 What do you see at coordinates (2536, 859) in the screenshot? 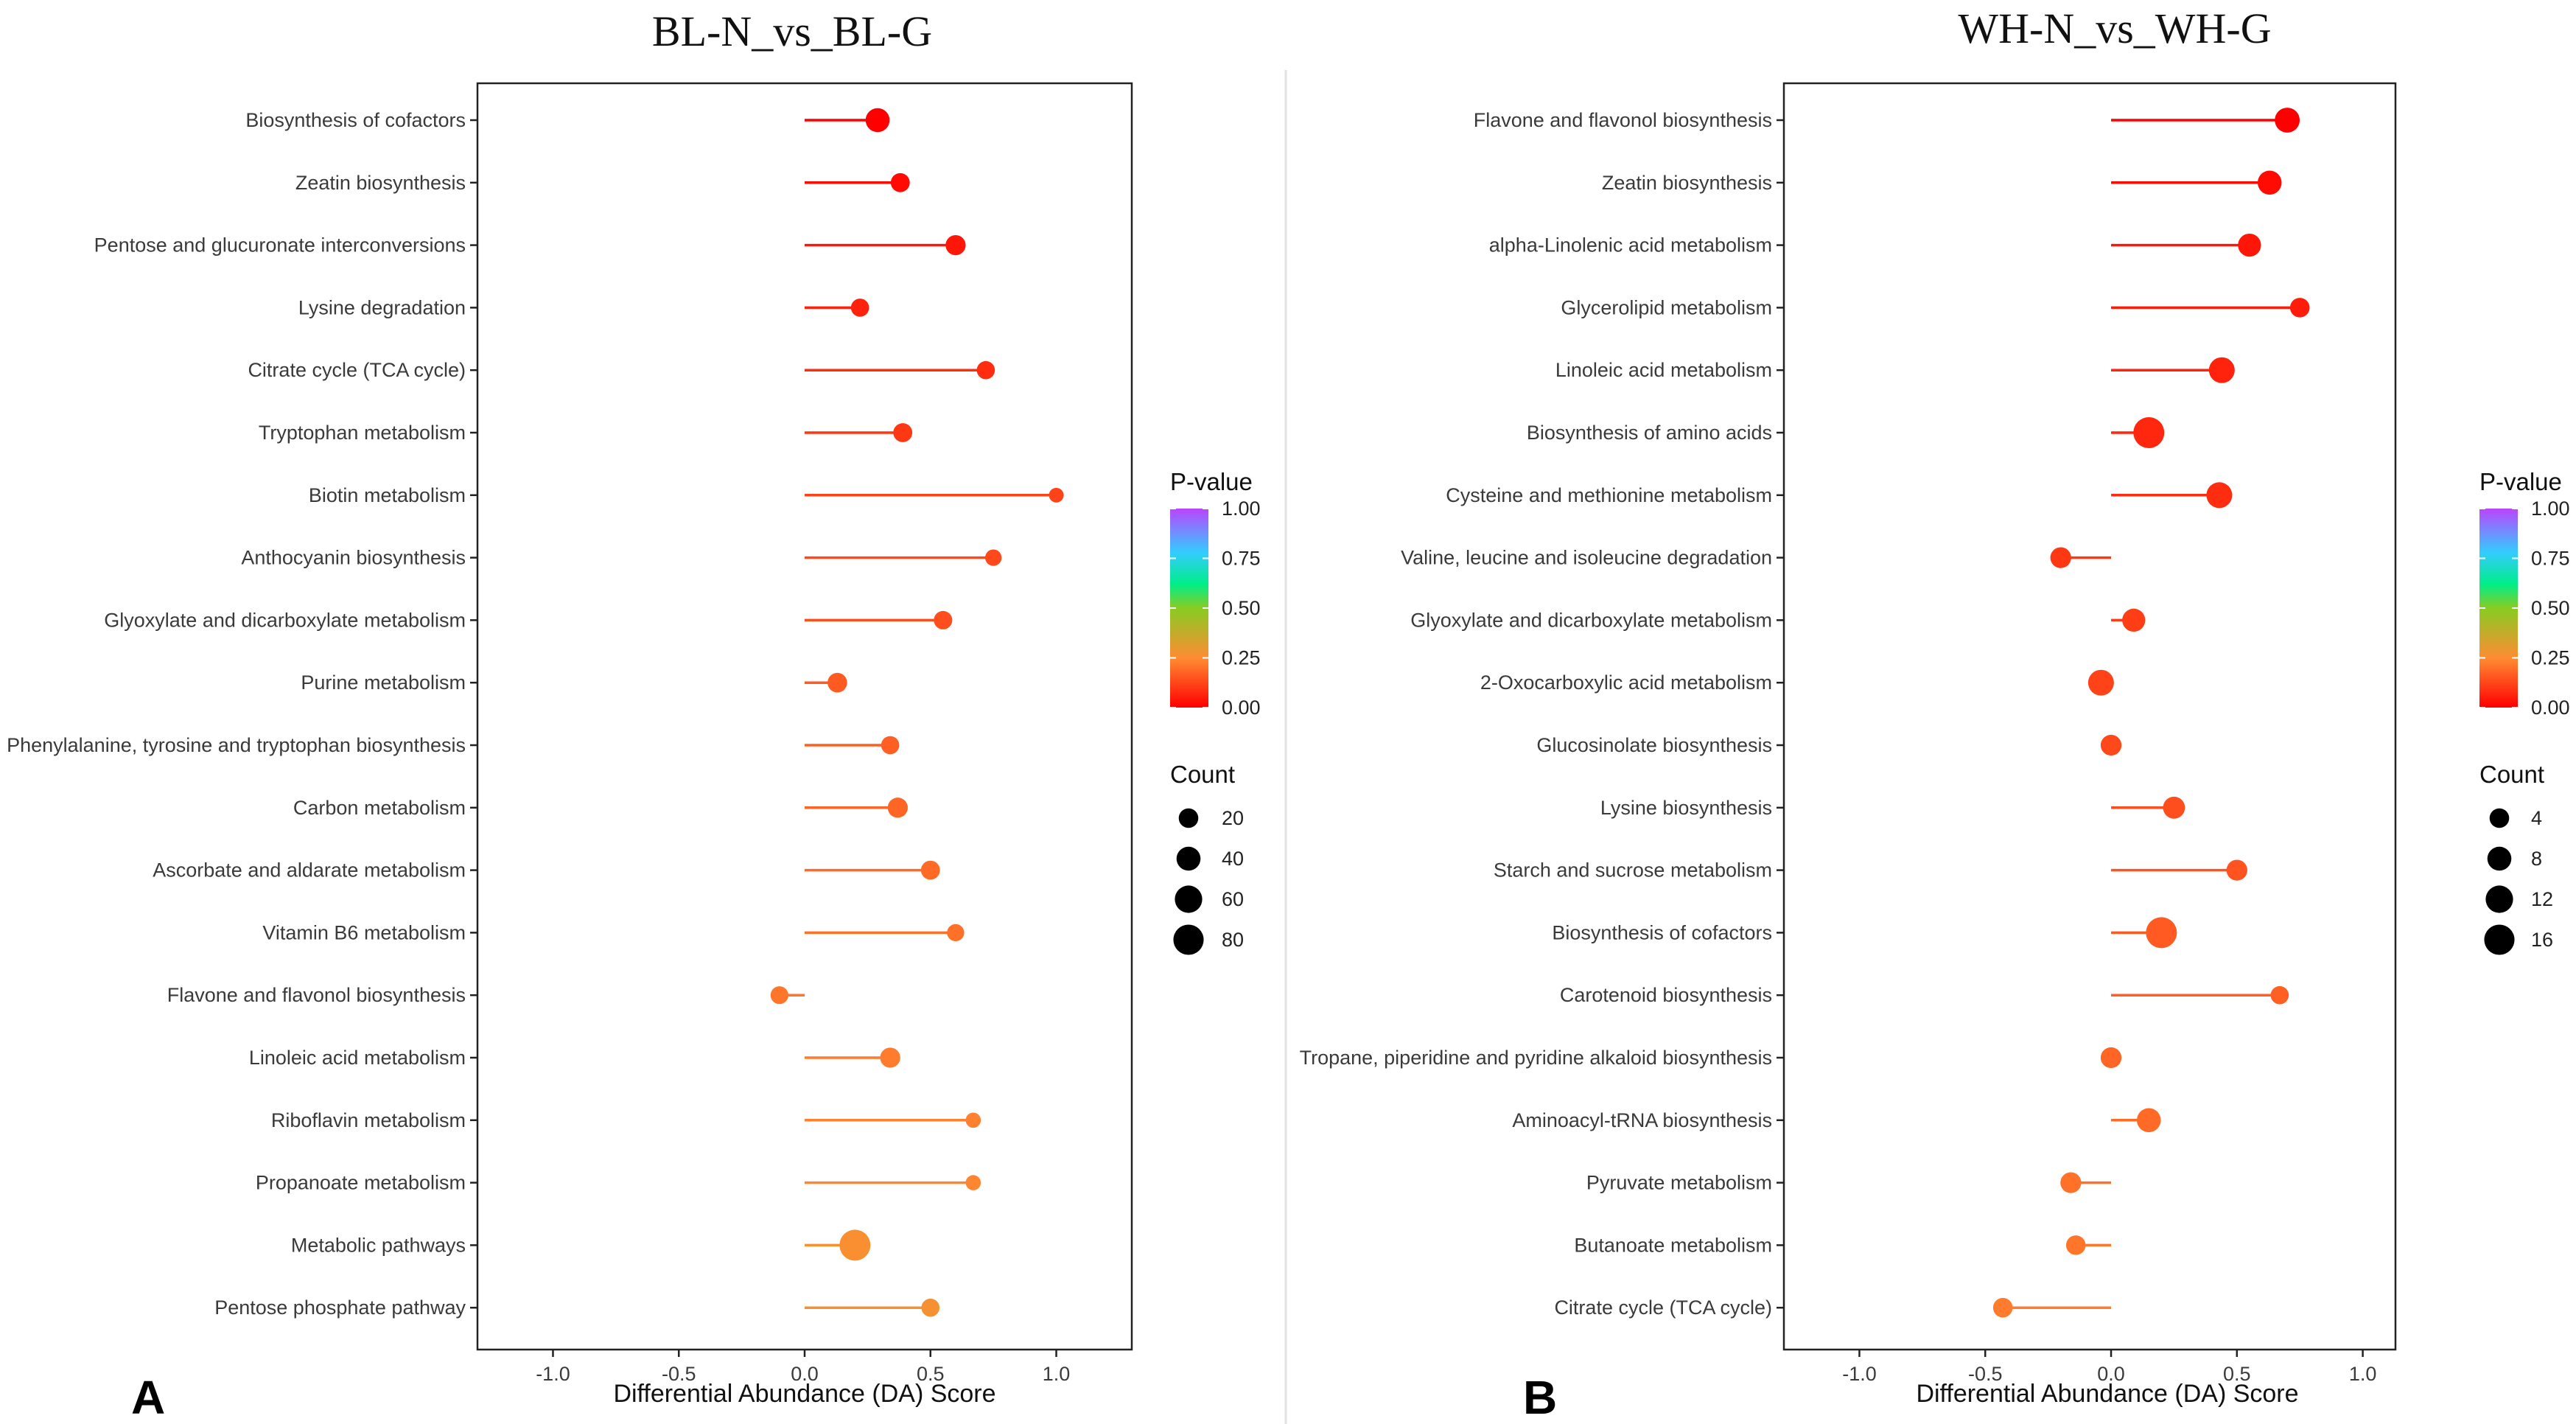
I see `count-legend-label: 8` at bounding box center [2536, 859].